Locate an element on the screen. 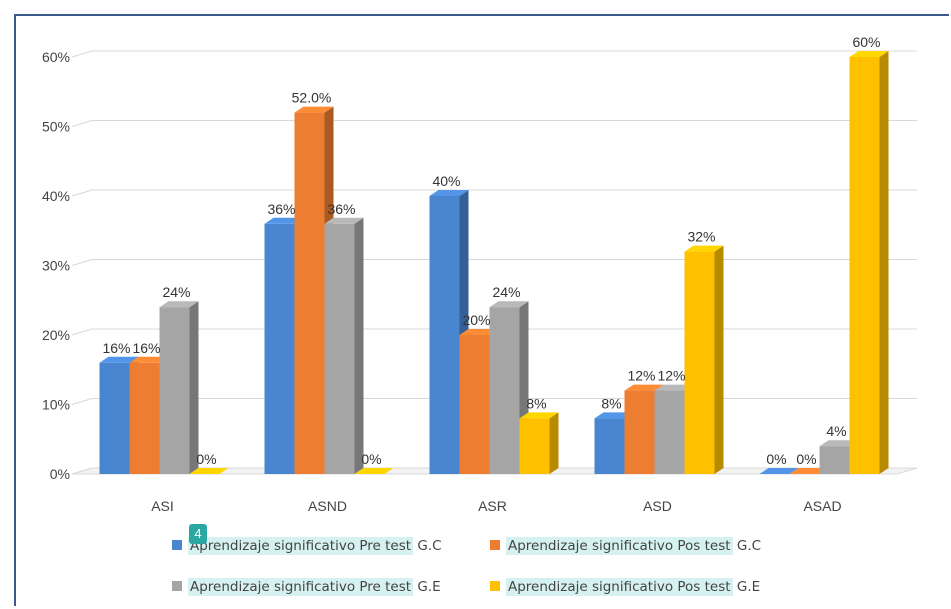  legend-suffix-pre-gc: G.C is located at coordinates (427, 546).